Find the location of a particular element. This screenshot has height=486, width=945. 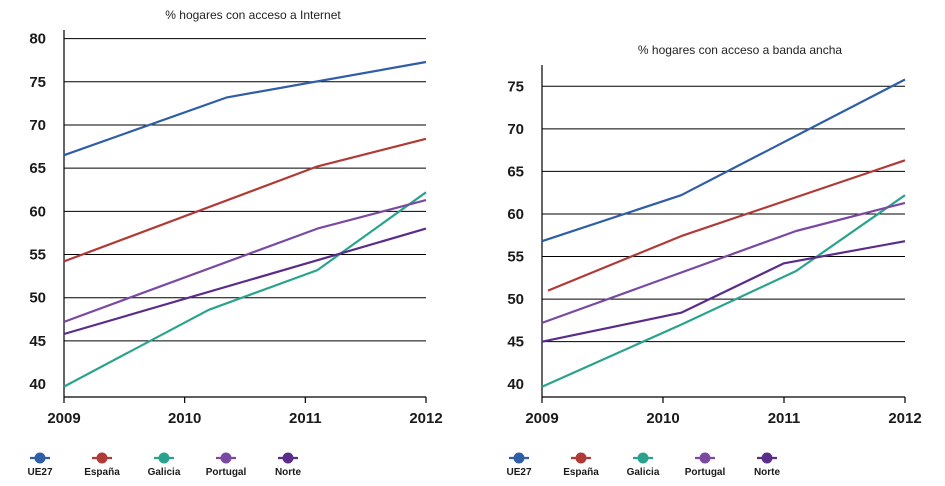

y-tick-label: 80 is located at coordinates (37, 39).